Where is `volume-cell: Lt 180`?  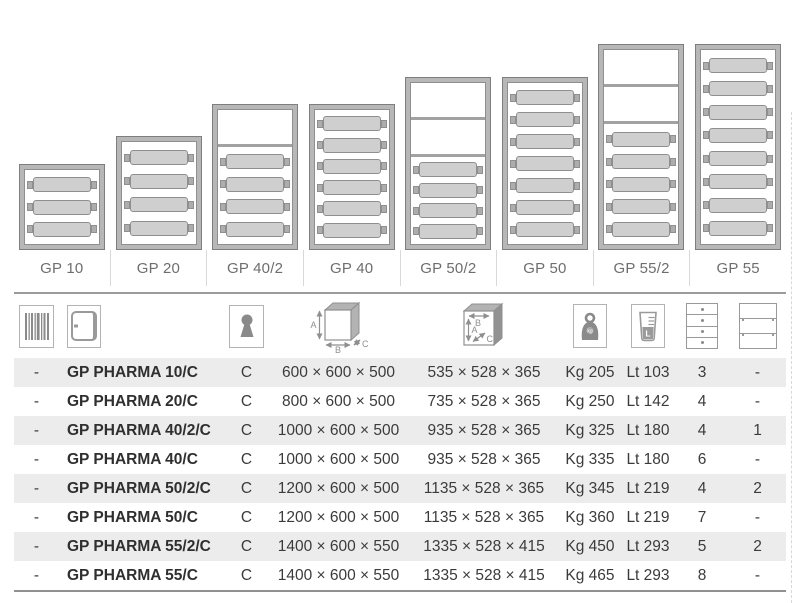 volume-cell: Lt 180 is located at coordinates (648, 430).